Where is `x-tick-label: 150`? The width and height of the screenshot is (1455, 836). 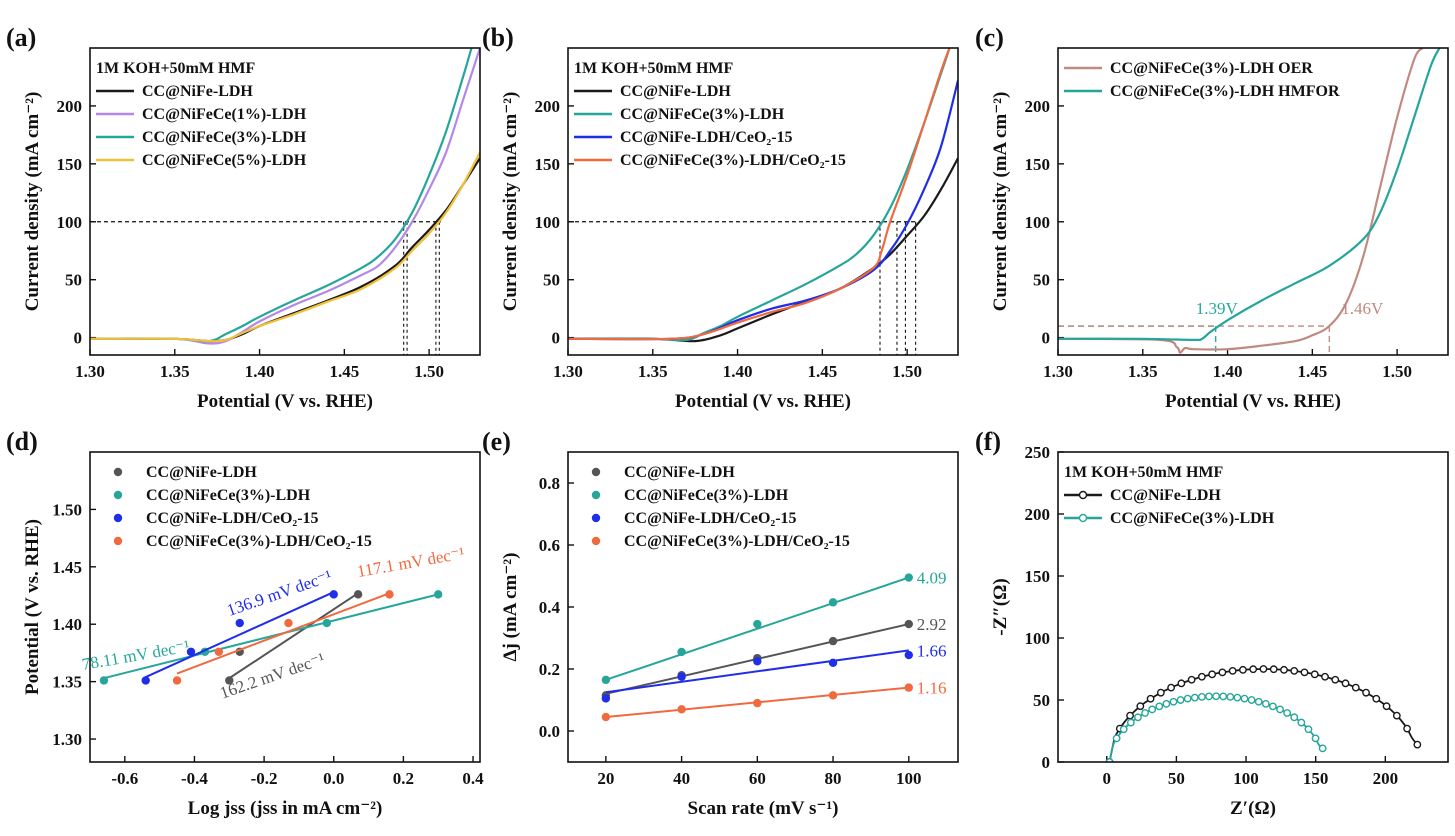 x-tick-label: 150 is located at coordinates (1316, 778).